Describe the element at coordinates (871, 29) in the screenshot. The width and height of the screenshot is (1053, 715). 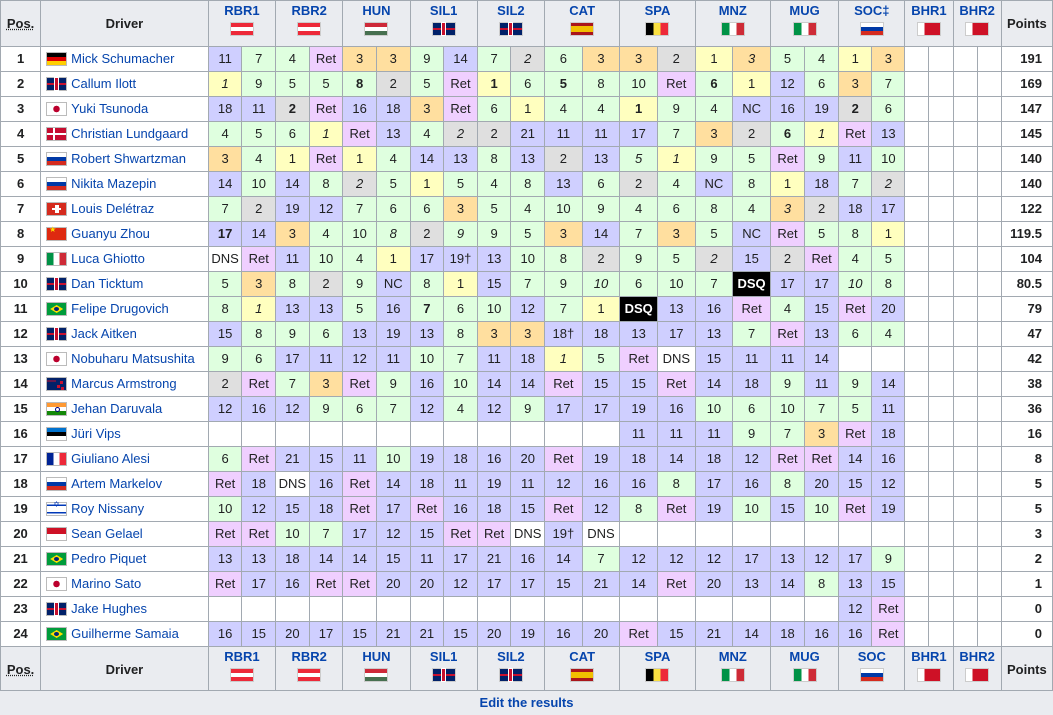
I see `rus-flag-icon` at that location.